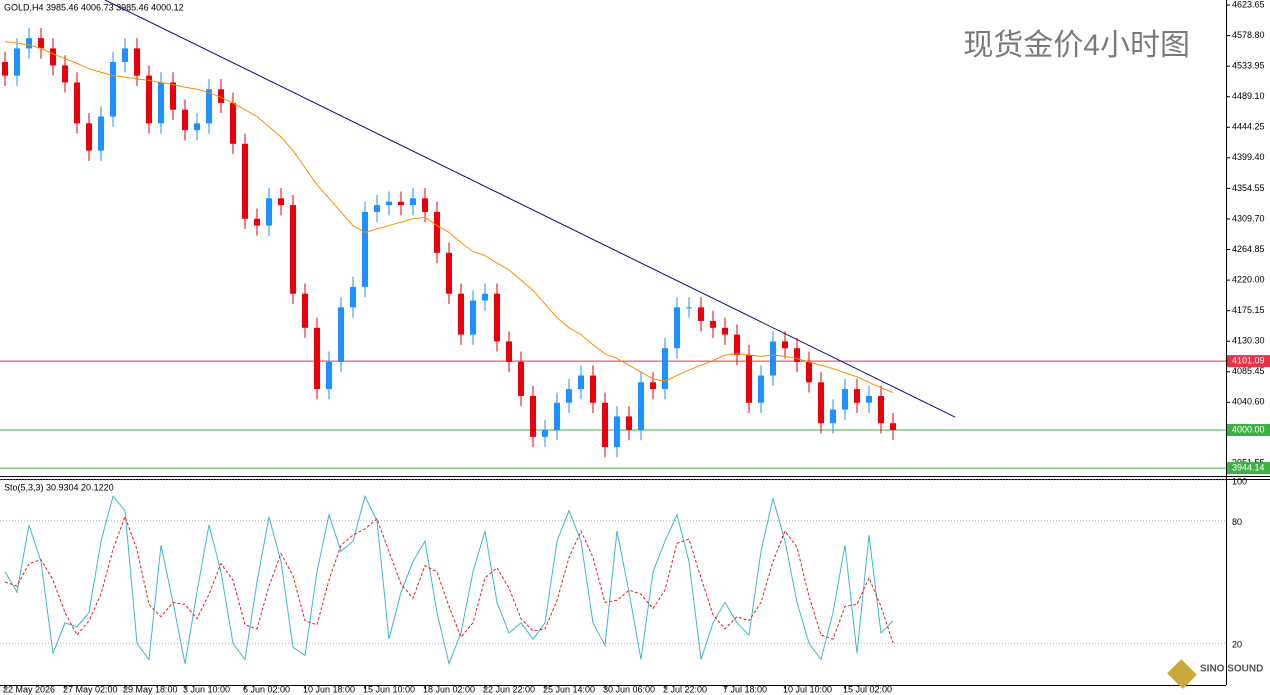  Describe the element at coordinates (1182, 674) in the screenshot. I see `logo-icon` at that location.